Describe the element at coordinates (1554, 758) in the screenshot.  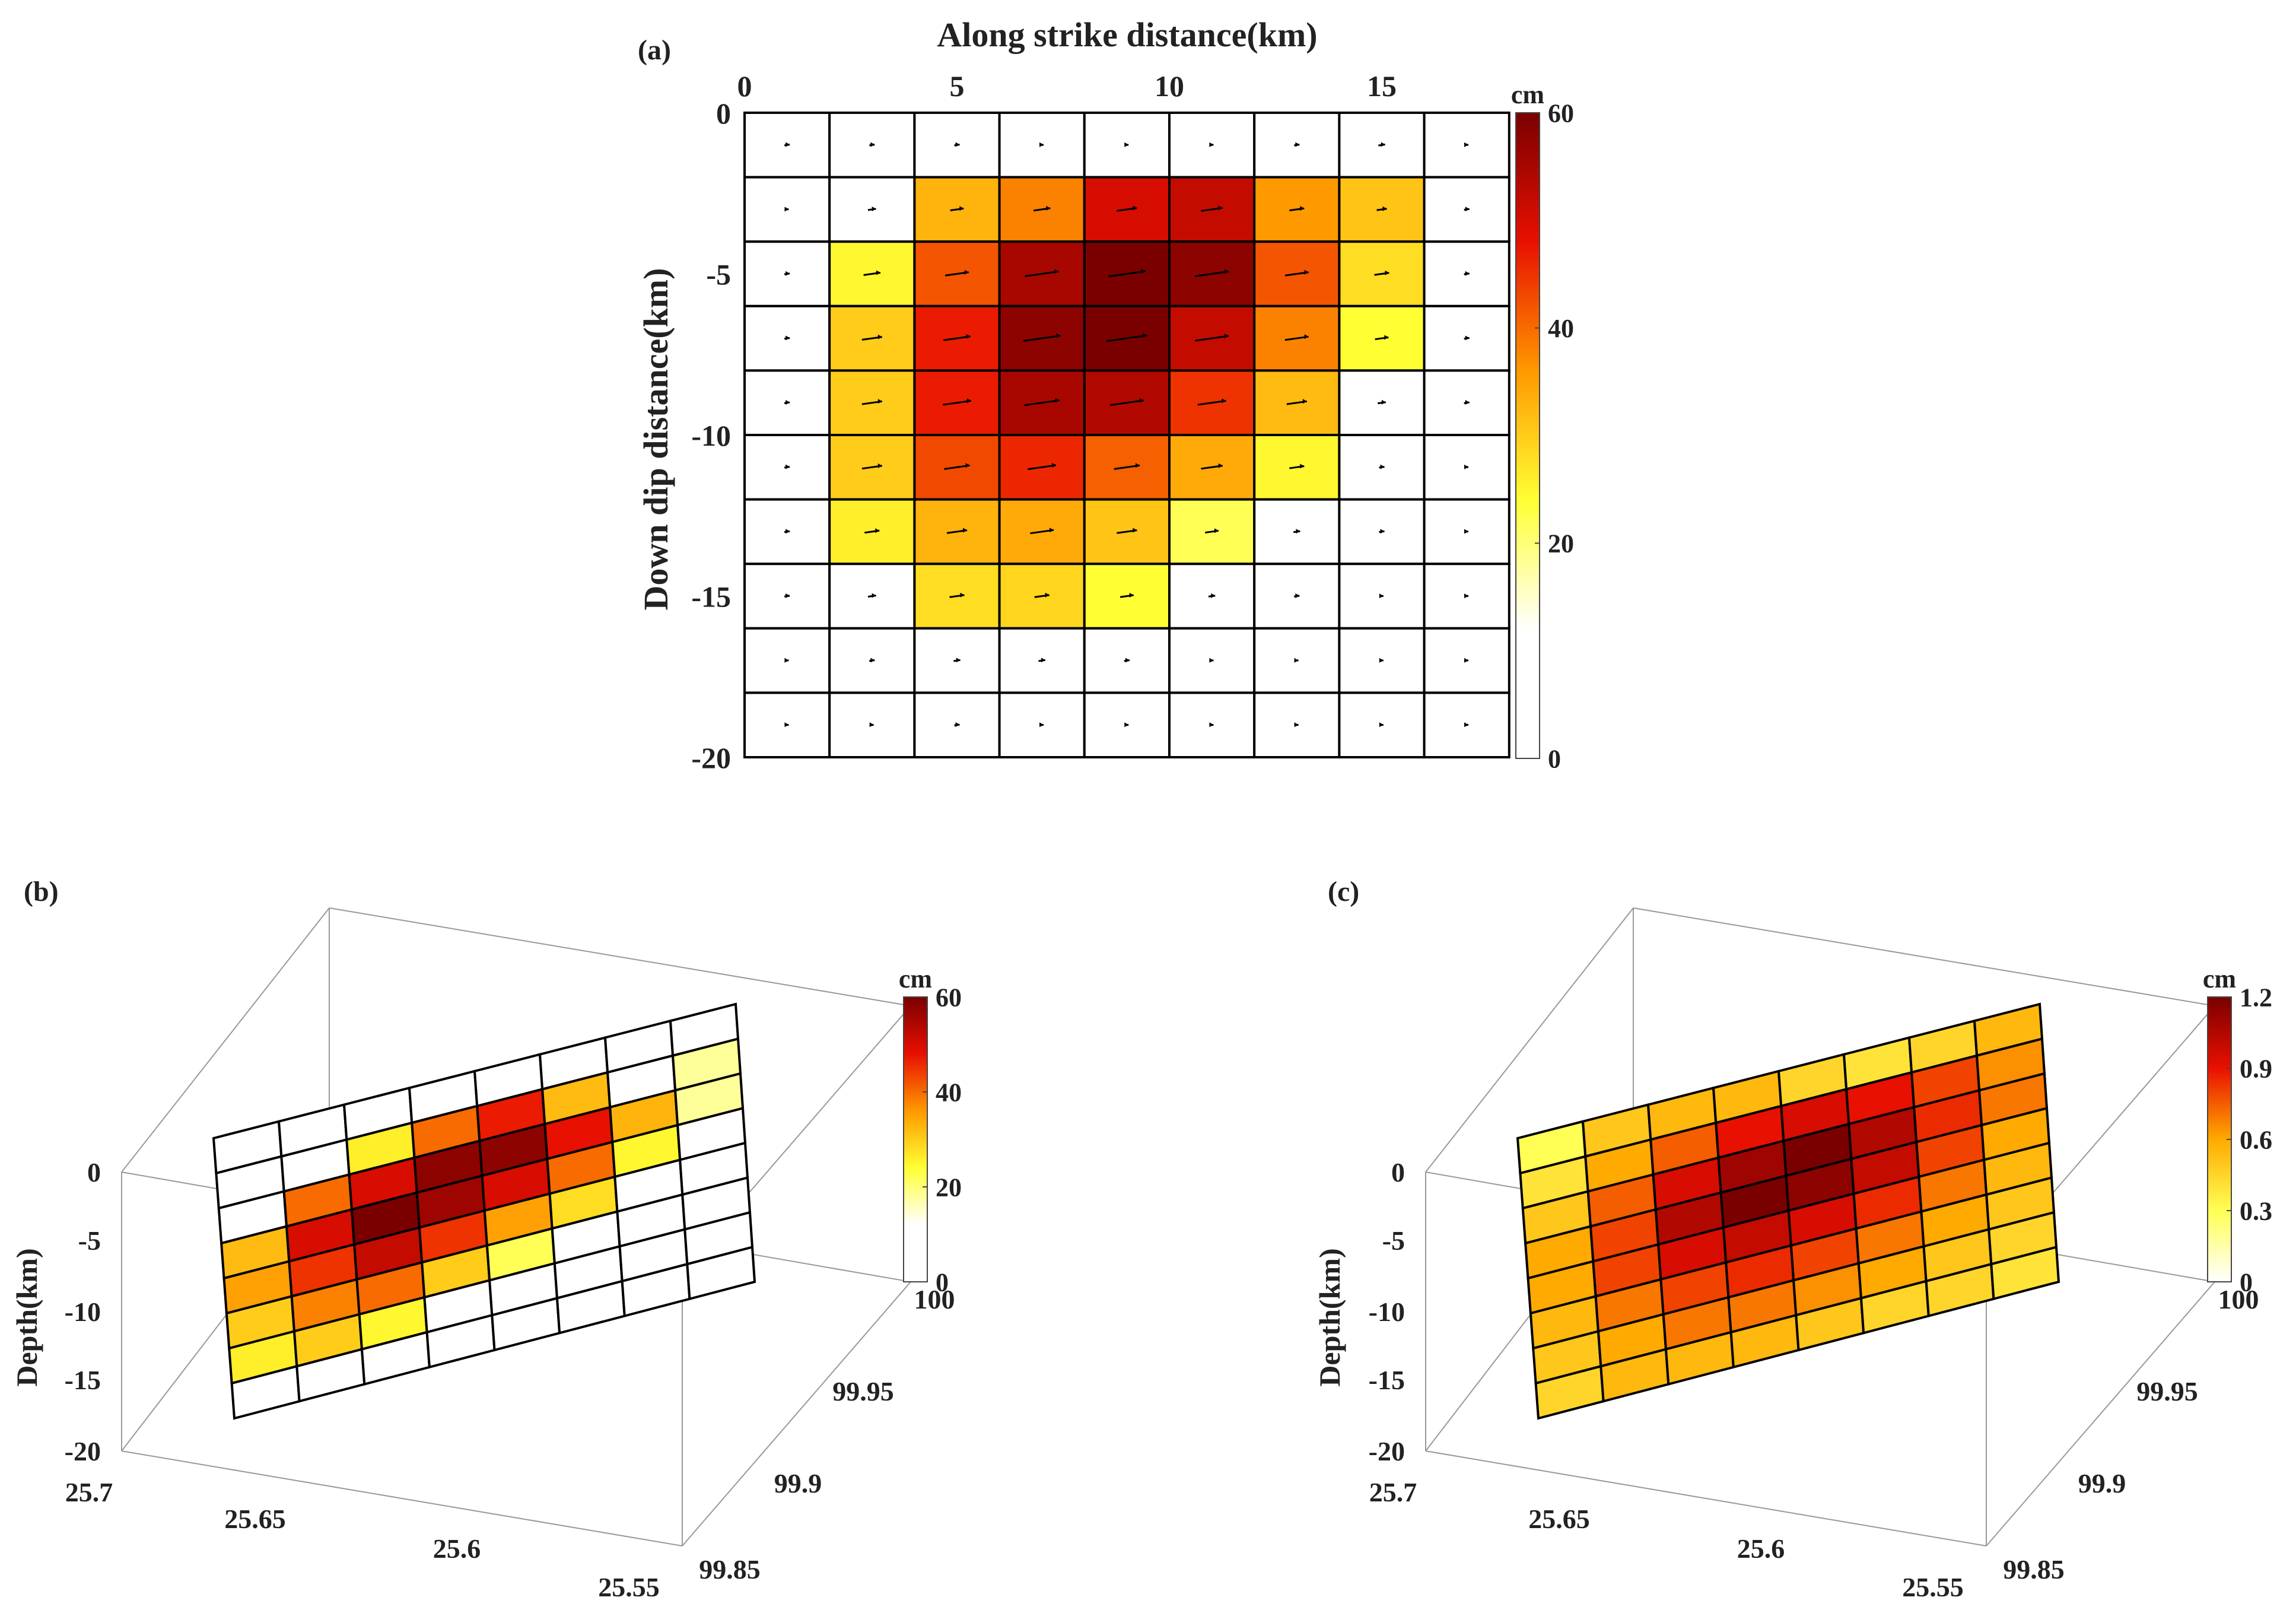
I see `cbar-a-tick-label: 0` at that location.